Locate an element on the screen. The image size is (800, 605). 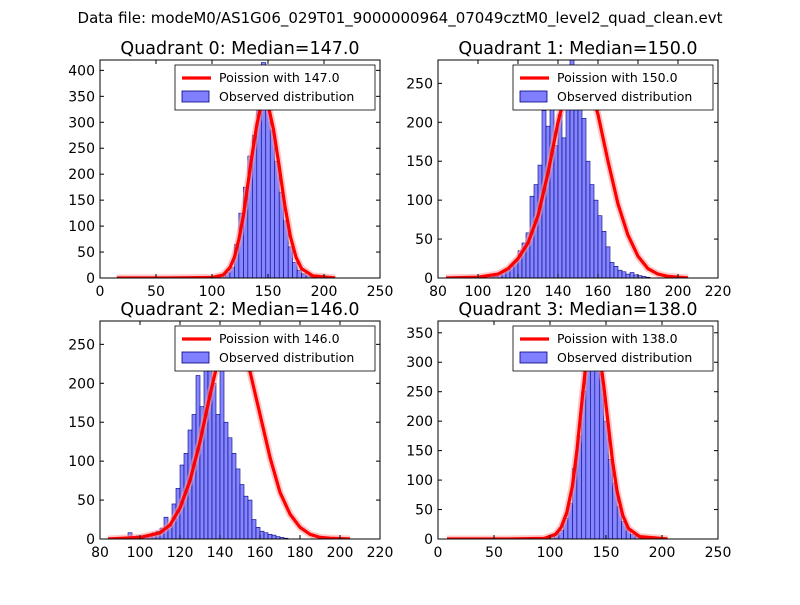
panel-title: Quadrant 0: Median=147.0 is located at coordinates (239, 49).